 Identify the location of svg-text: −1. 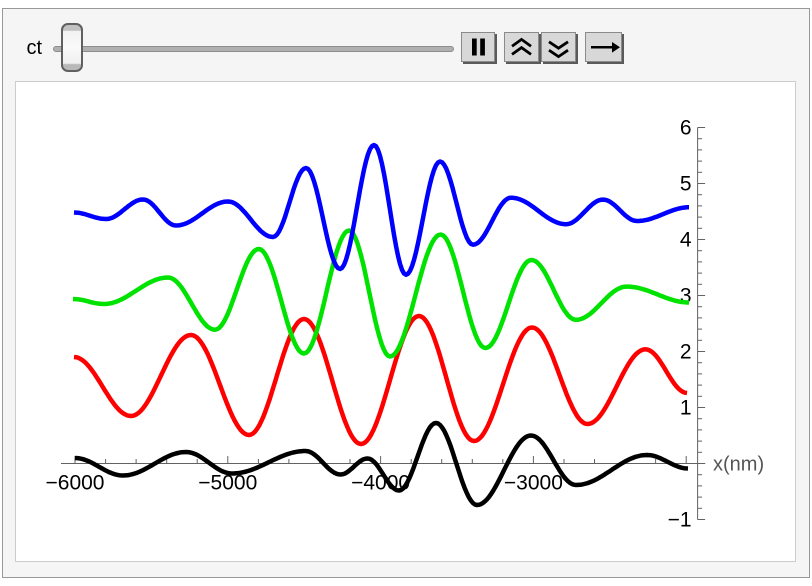
(680, 520).